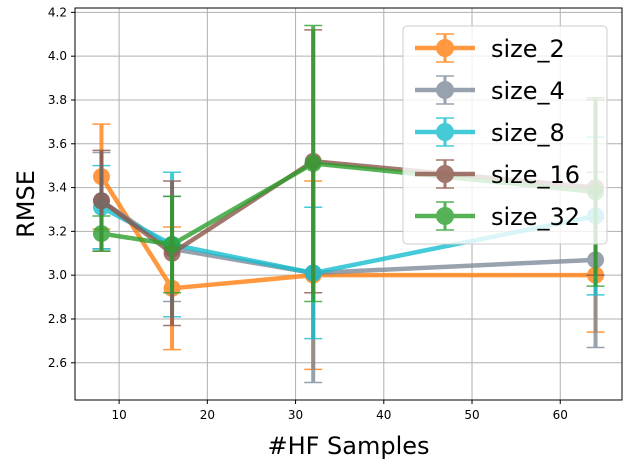  Describe the element at coordinates (490, 90) in the screenshot. I see `legend-item-size_4: size_4` at that location.